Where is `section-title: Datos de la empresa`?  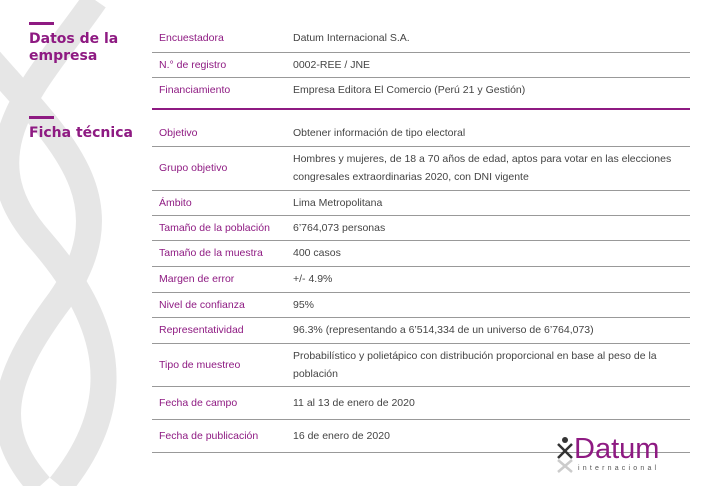 section-title: Datos de la empresa is located at coordinates (74, 47).